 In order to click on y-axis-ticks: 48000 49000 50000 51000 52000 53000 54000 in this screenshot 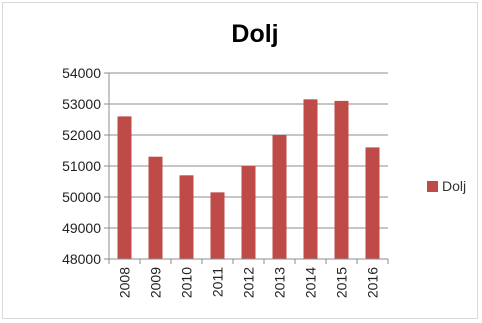, I will do `click(85, 166)`.